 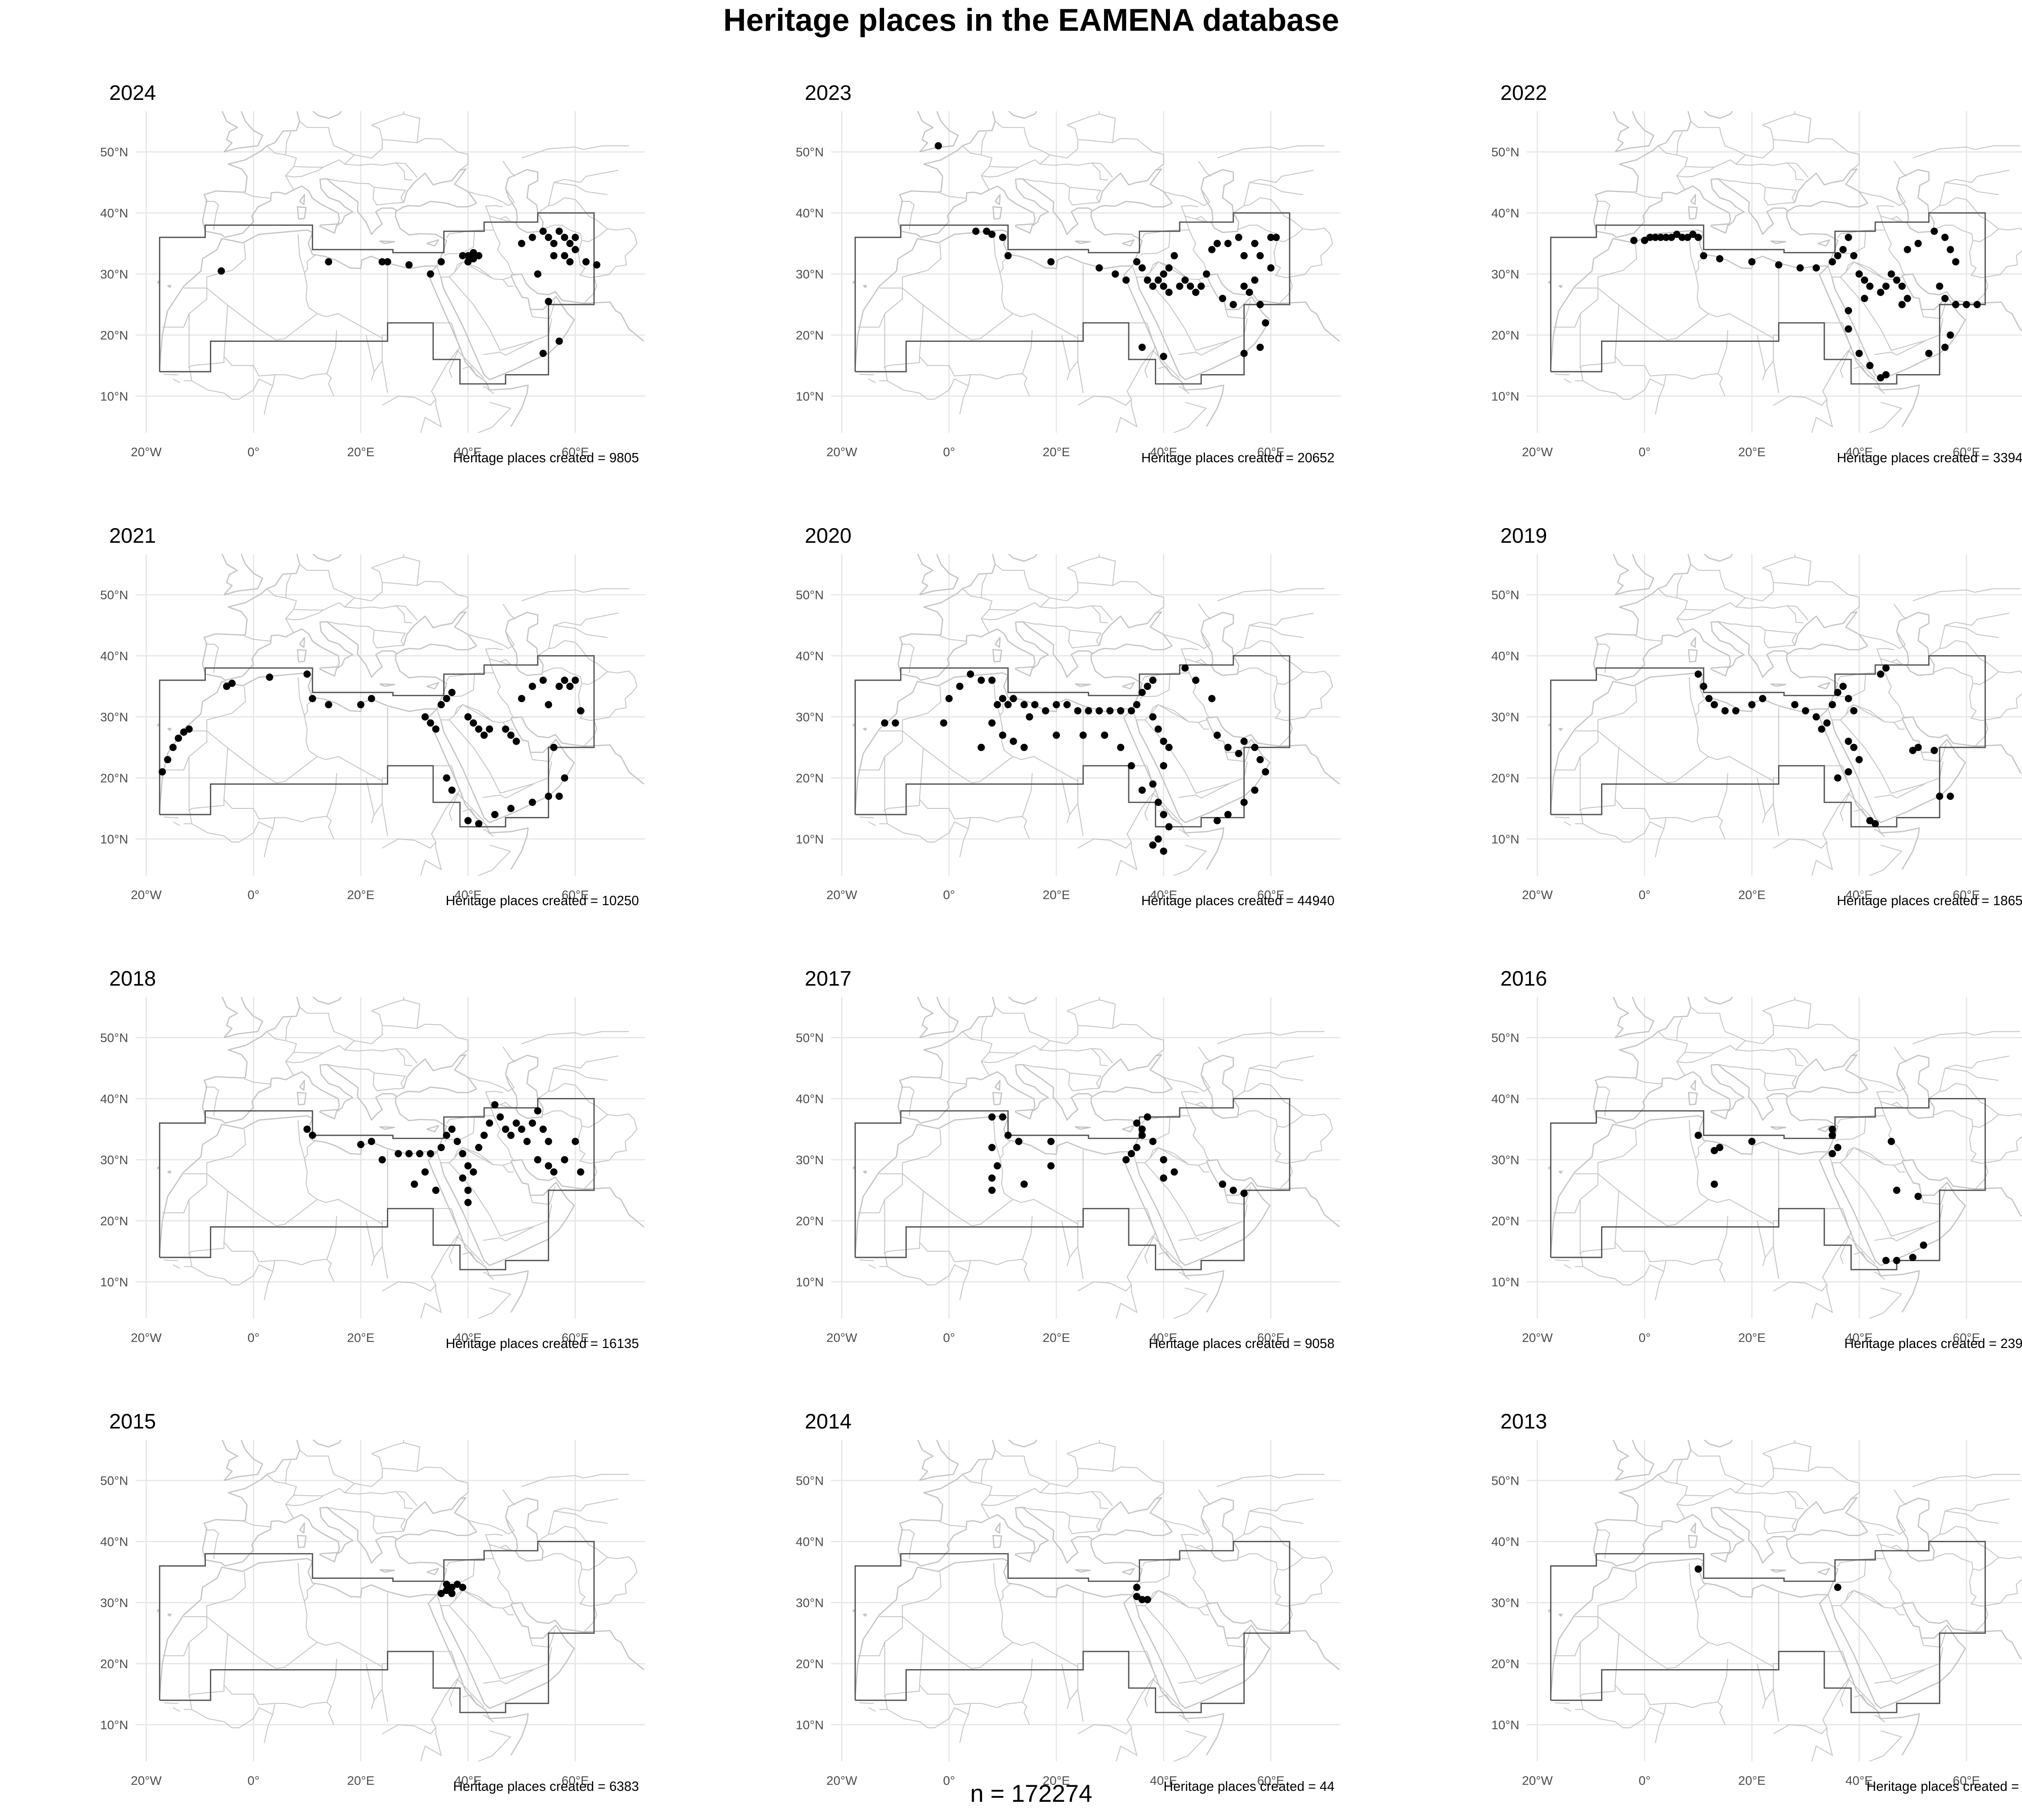 I want to click on panel-year-label: 2017, so click(x=828, y=978).